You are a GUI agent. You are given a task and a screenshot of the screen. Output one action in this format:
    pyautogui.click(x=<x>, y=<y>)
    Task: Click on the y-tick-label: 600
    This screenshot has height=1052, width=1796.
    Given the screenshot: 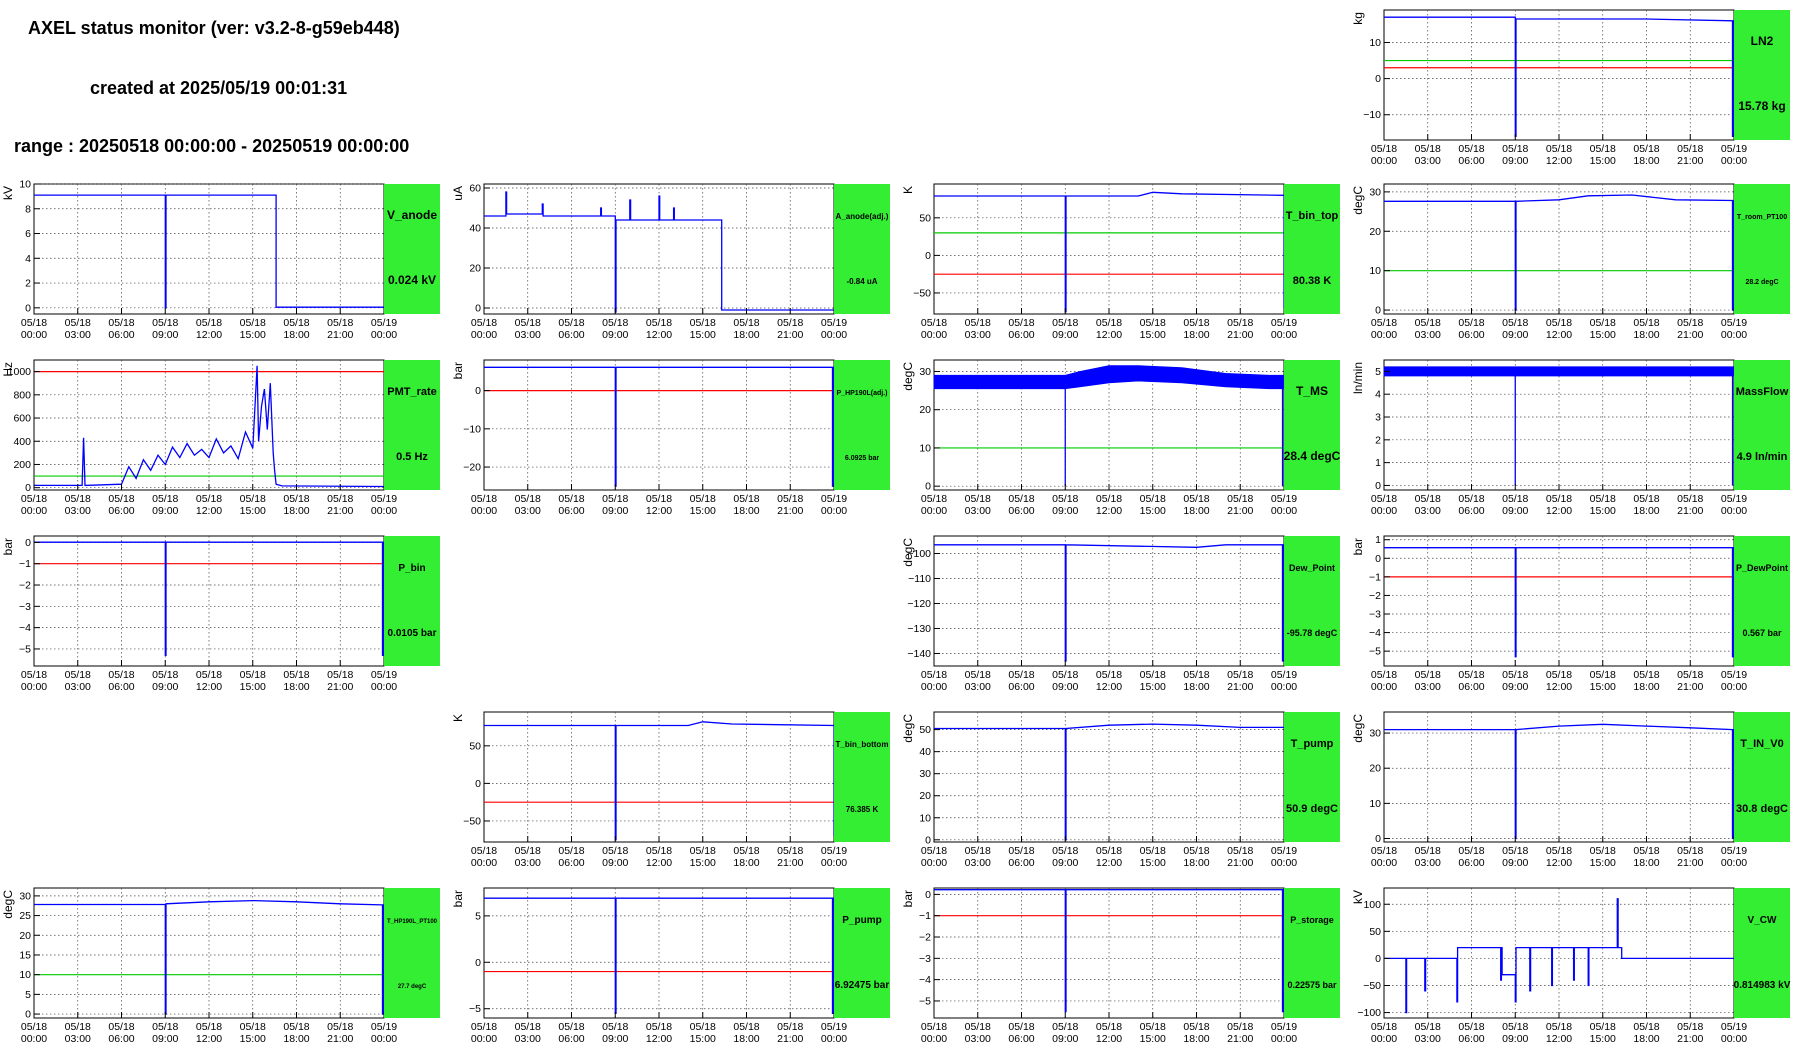 What is the action you would take?
    pyautogui.click(x=22, y=419)
    